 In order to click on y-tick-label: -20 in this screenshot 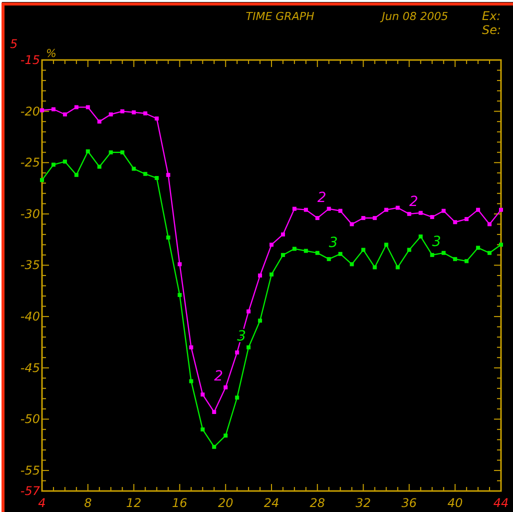, I will do `click(30, 111)`.